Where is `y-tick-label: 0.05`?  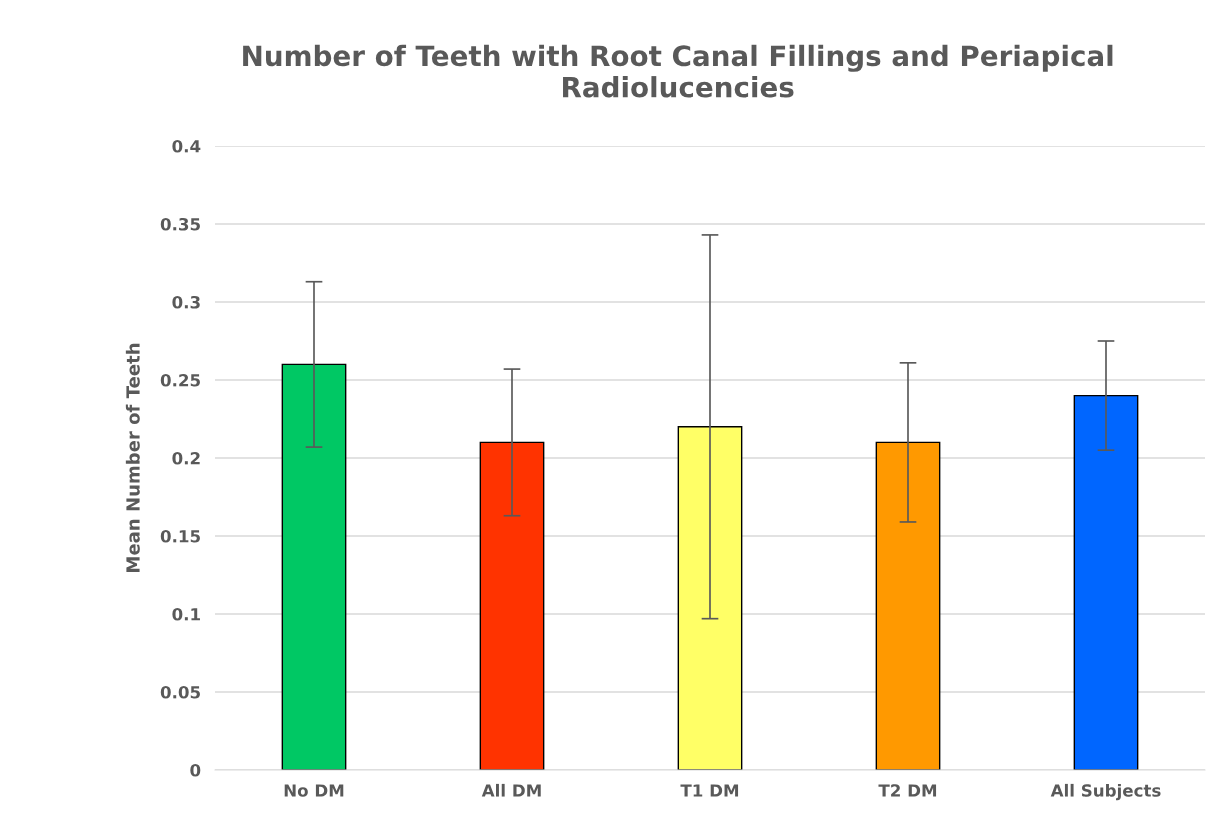
y-tick-label: 0.05 is located at coordinates (180, 692).